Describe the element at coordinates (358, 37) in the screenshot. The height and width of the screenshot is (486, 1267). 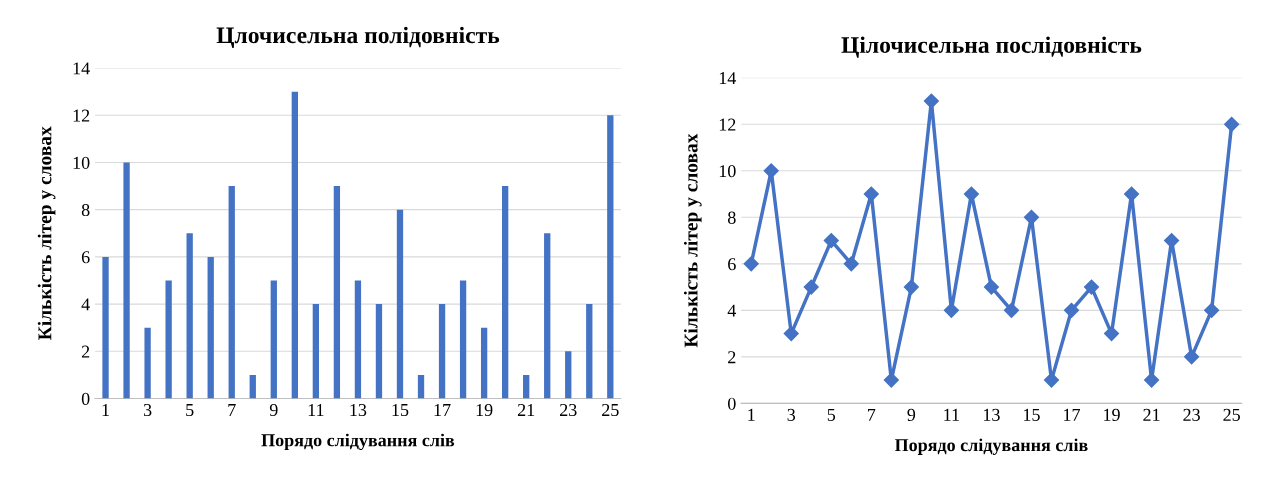
I see `chart-title: Цлочисельна полідовність` at that location.